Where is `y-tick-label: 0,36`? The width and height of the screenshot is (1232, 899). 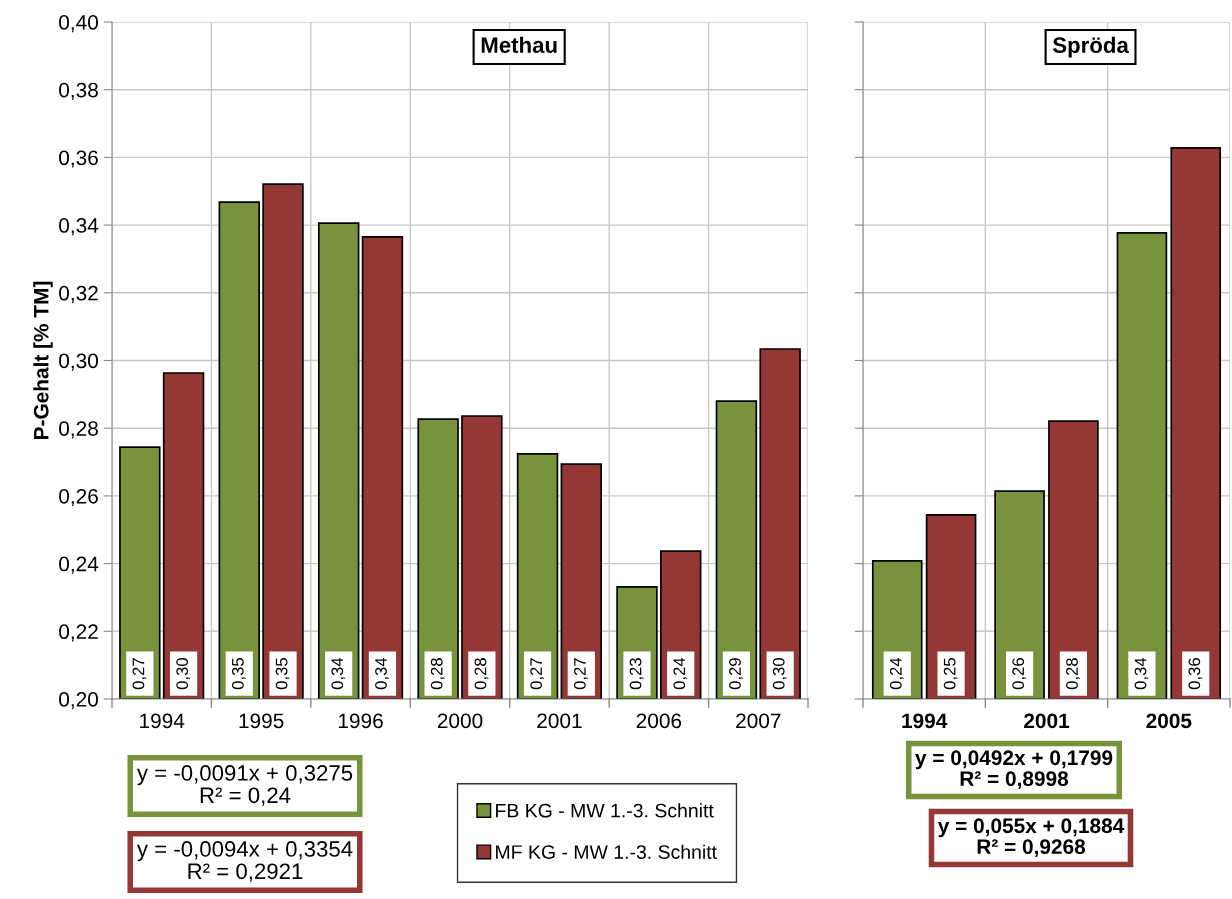 y-tick-label: 0,36 is located at coordinates (78, 159).